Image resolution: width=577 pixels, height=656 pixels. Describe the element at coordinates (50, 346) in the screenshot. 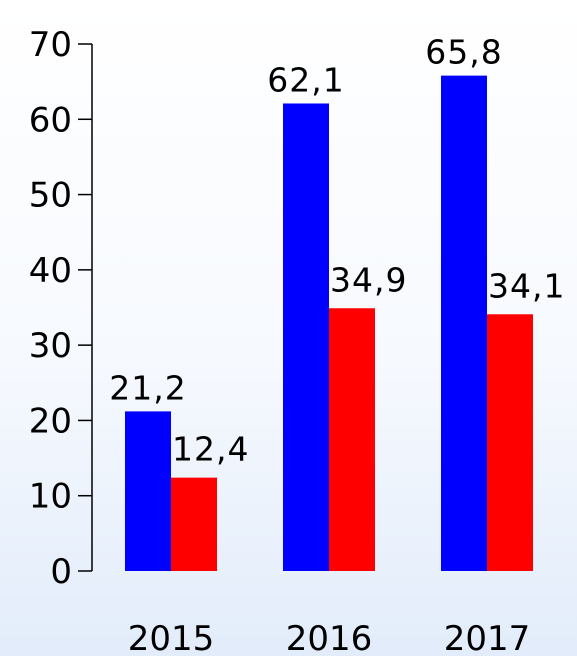

I see `y-tick-label: 30` at that location.